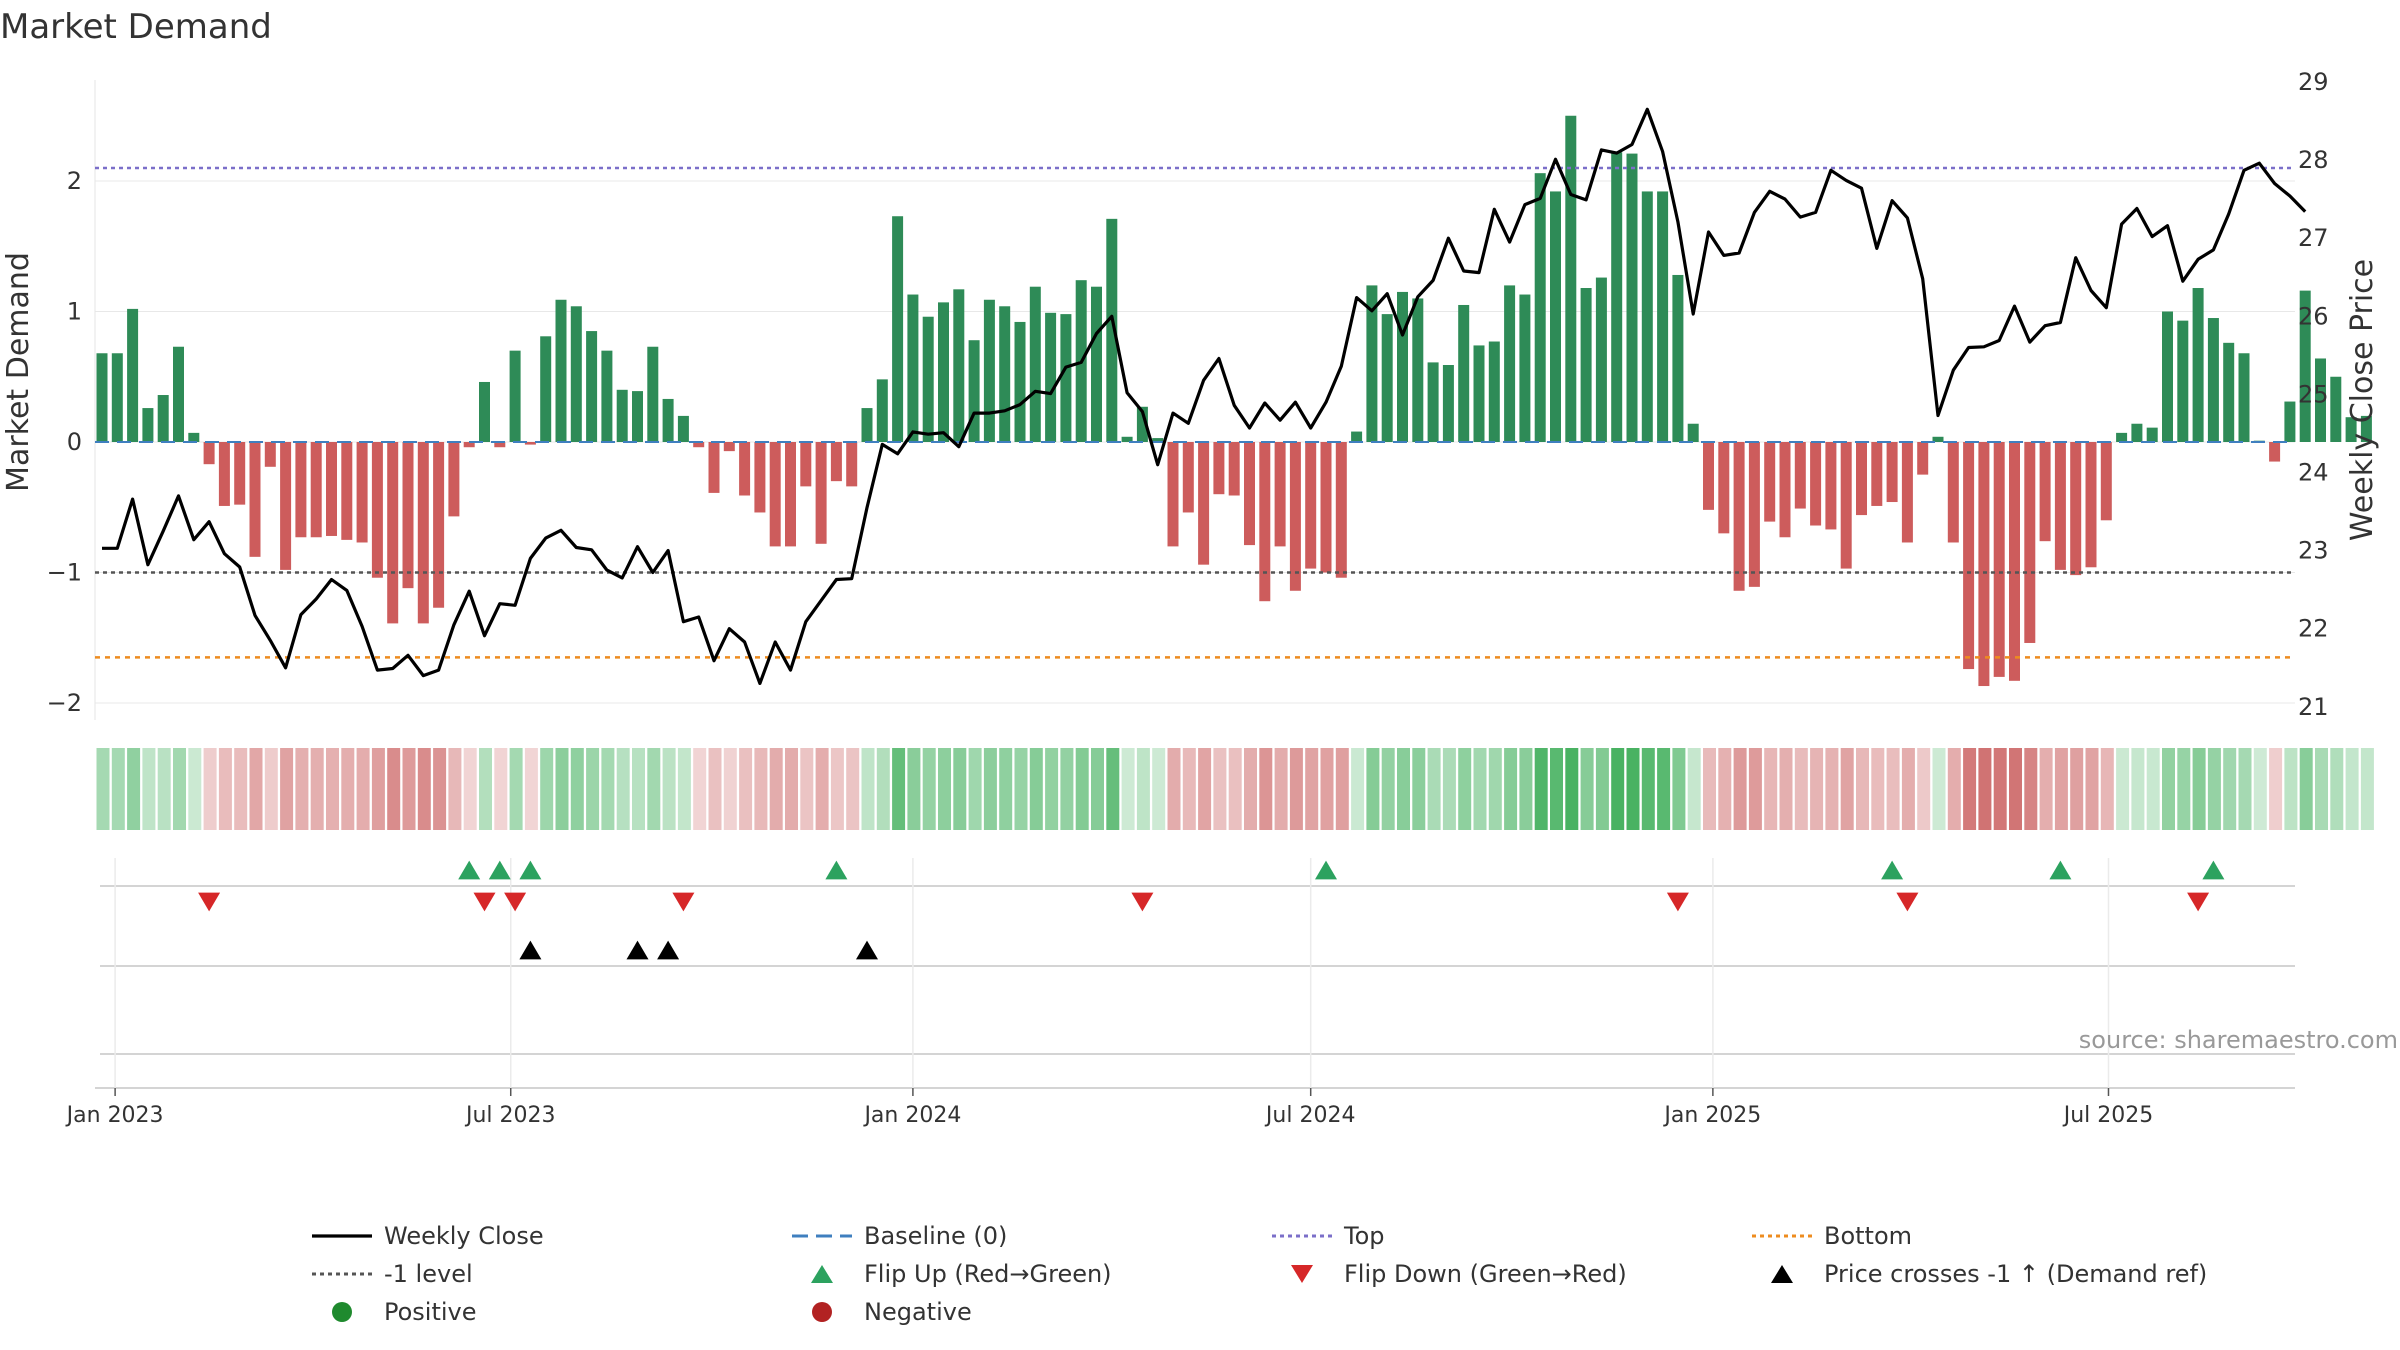 This screenshot has width=2400, height=1350. What do you see at coordinates (2313, 238) in the screenshot?
I see `right-y-tick-label: 27` at bounding box center [2313, 238].